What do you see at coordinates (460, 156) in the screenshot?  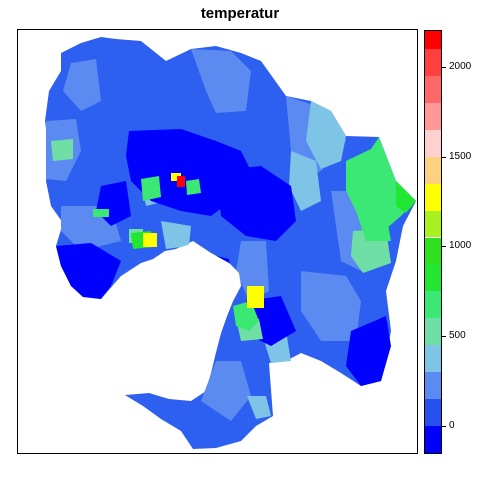 I see `legend-tick-label: 1500` at bounding box center [460, 156].